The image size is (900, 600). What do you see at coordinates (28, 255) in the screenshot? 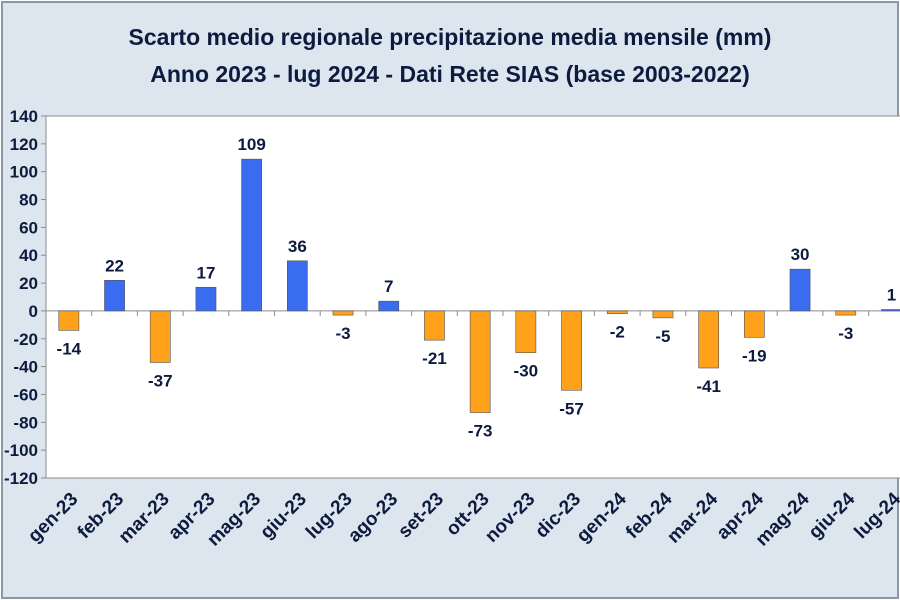
I see `y-tick-label: 40` at bounding box center [28, 255].